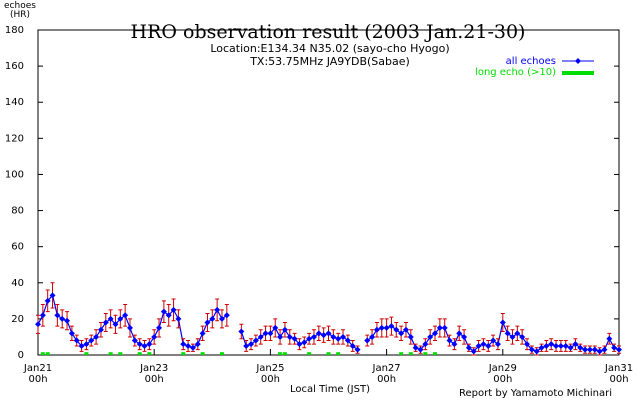  I want to click on x-tick-label: Jan25 00h, so click(270, 374).